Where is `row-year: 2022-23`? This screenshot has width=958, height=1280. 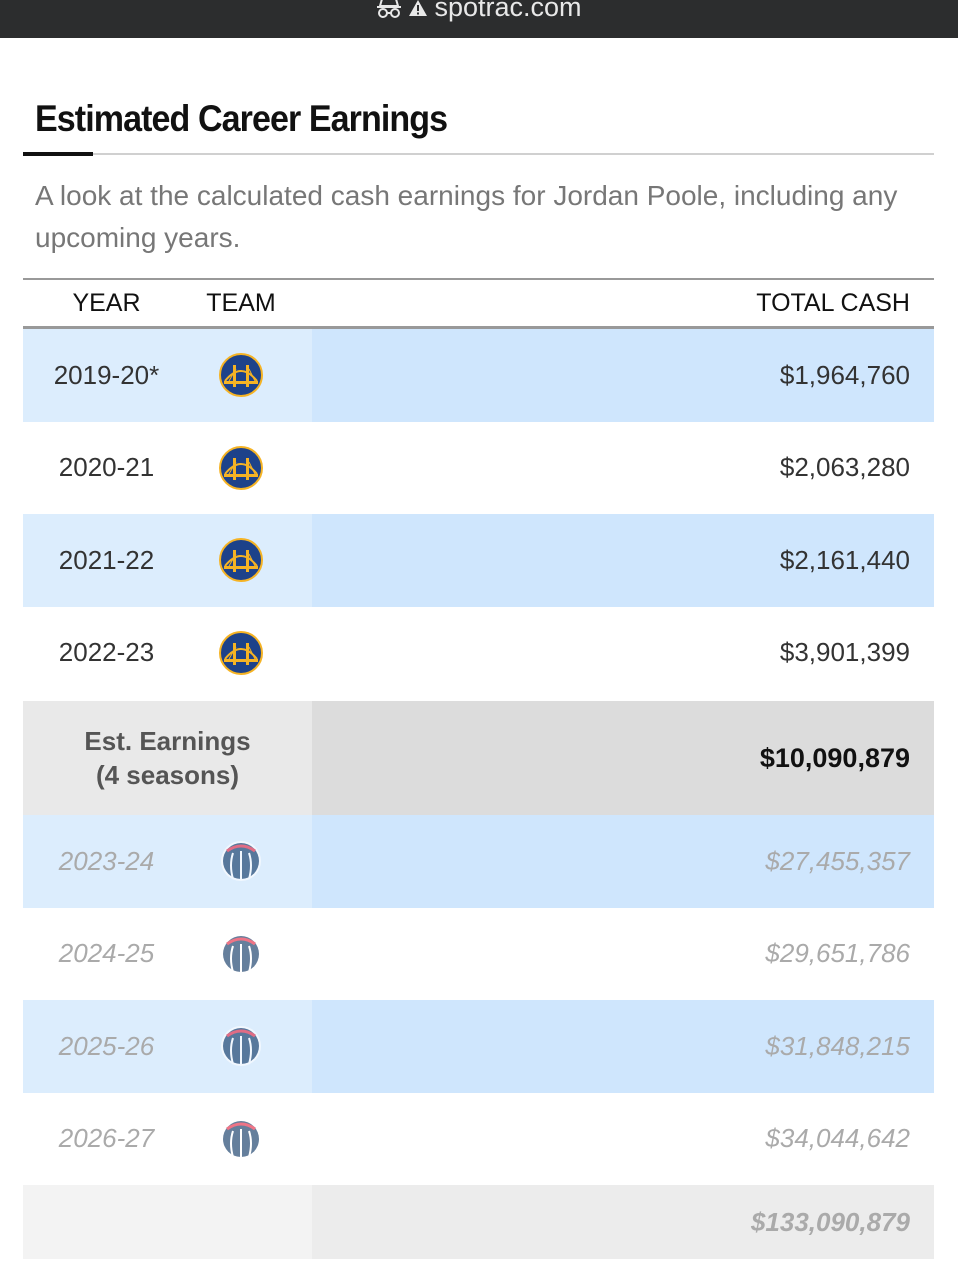
row-year: 2022-23 is located at coordinates (106, 652).